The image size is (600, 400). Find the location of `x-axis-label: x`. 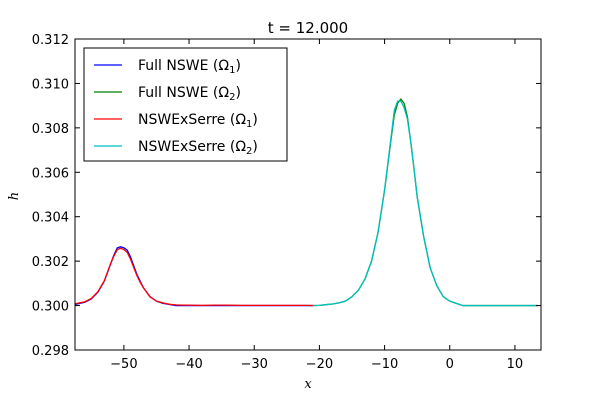

x-axis-label: x is located at coordinates (308, 384).